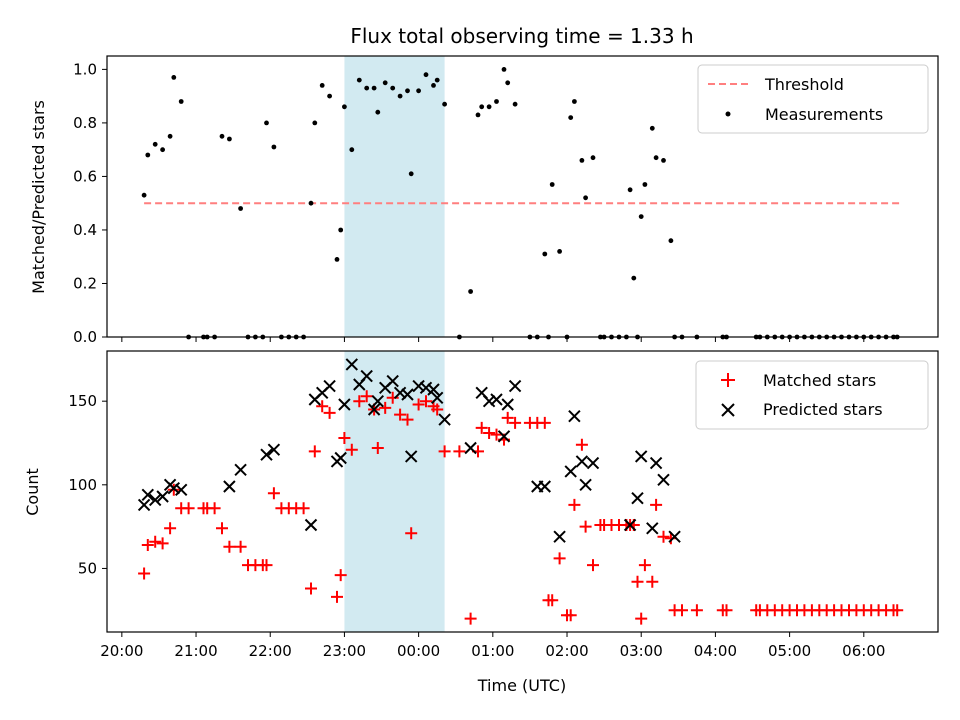 This screenshot has width=960, height=720. I want to click on bottom-y-axis: 50 100 150, so click(87, 484).